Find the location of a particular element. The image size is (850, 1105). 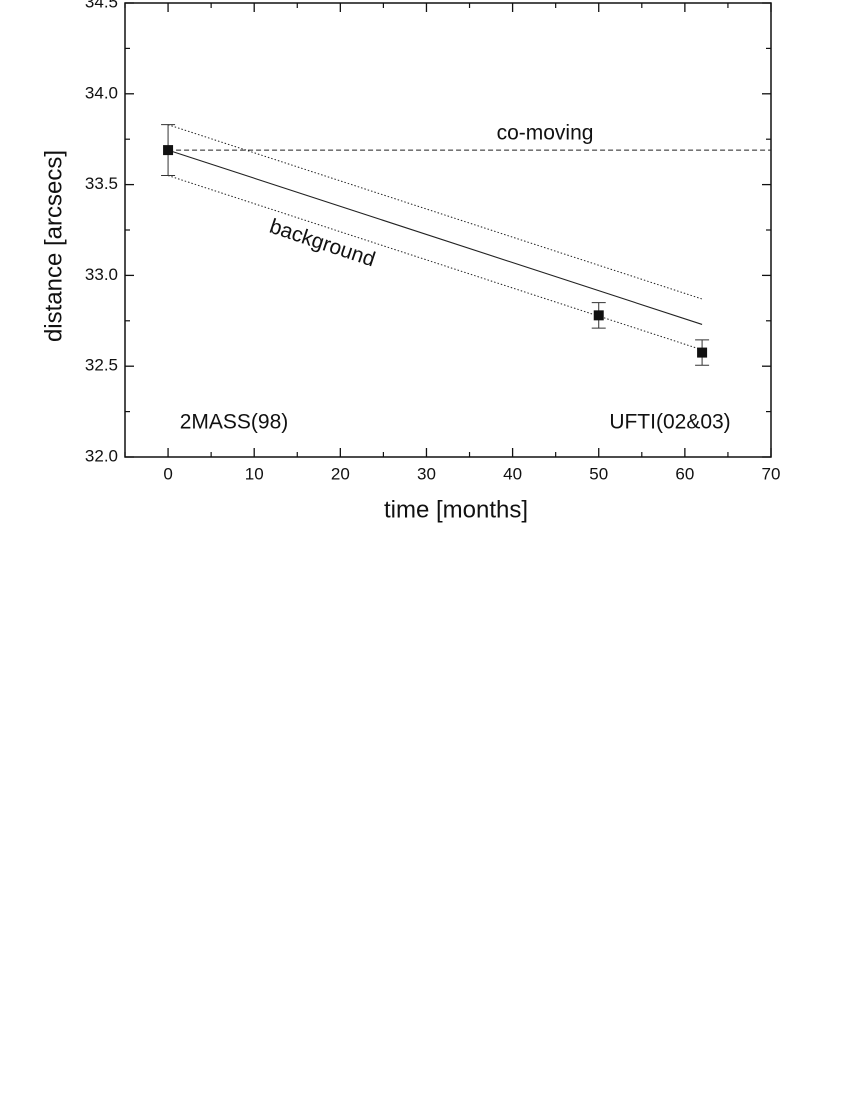

annotation: 2MASS(98) is located at coordinates (234, 422).